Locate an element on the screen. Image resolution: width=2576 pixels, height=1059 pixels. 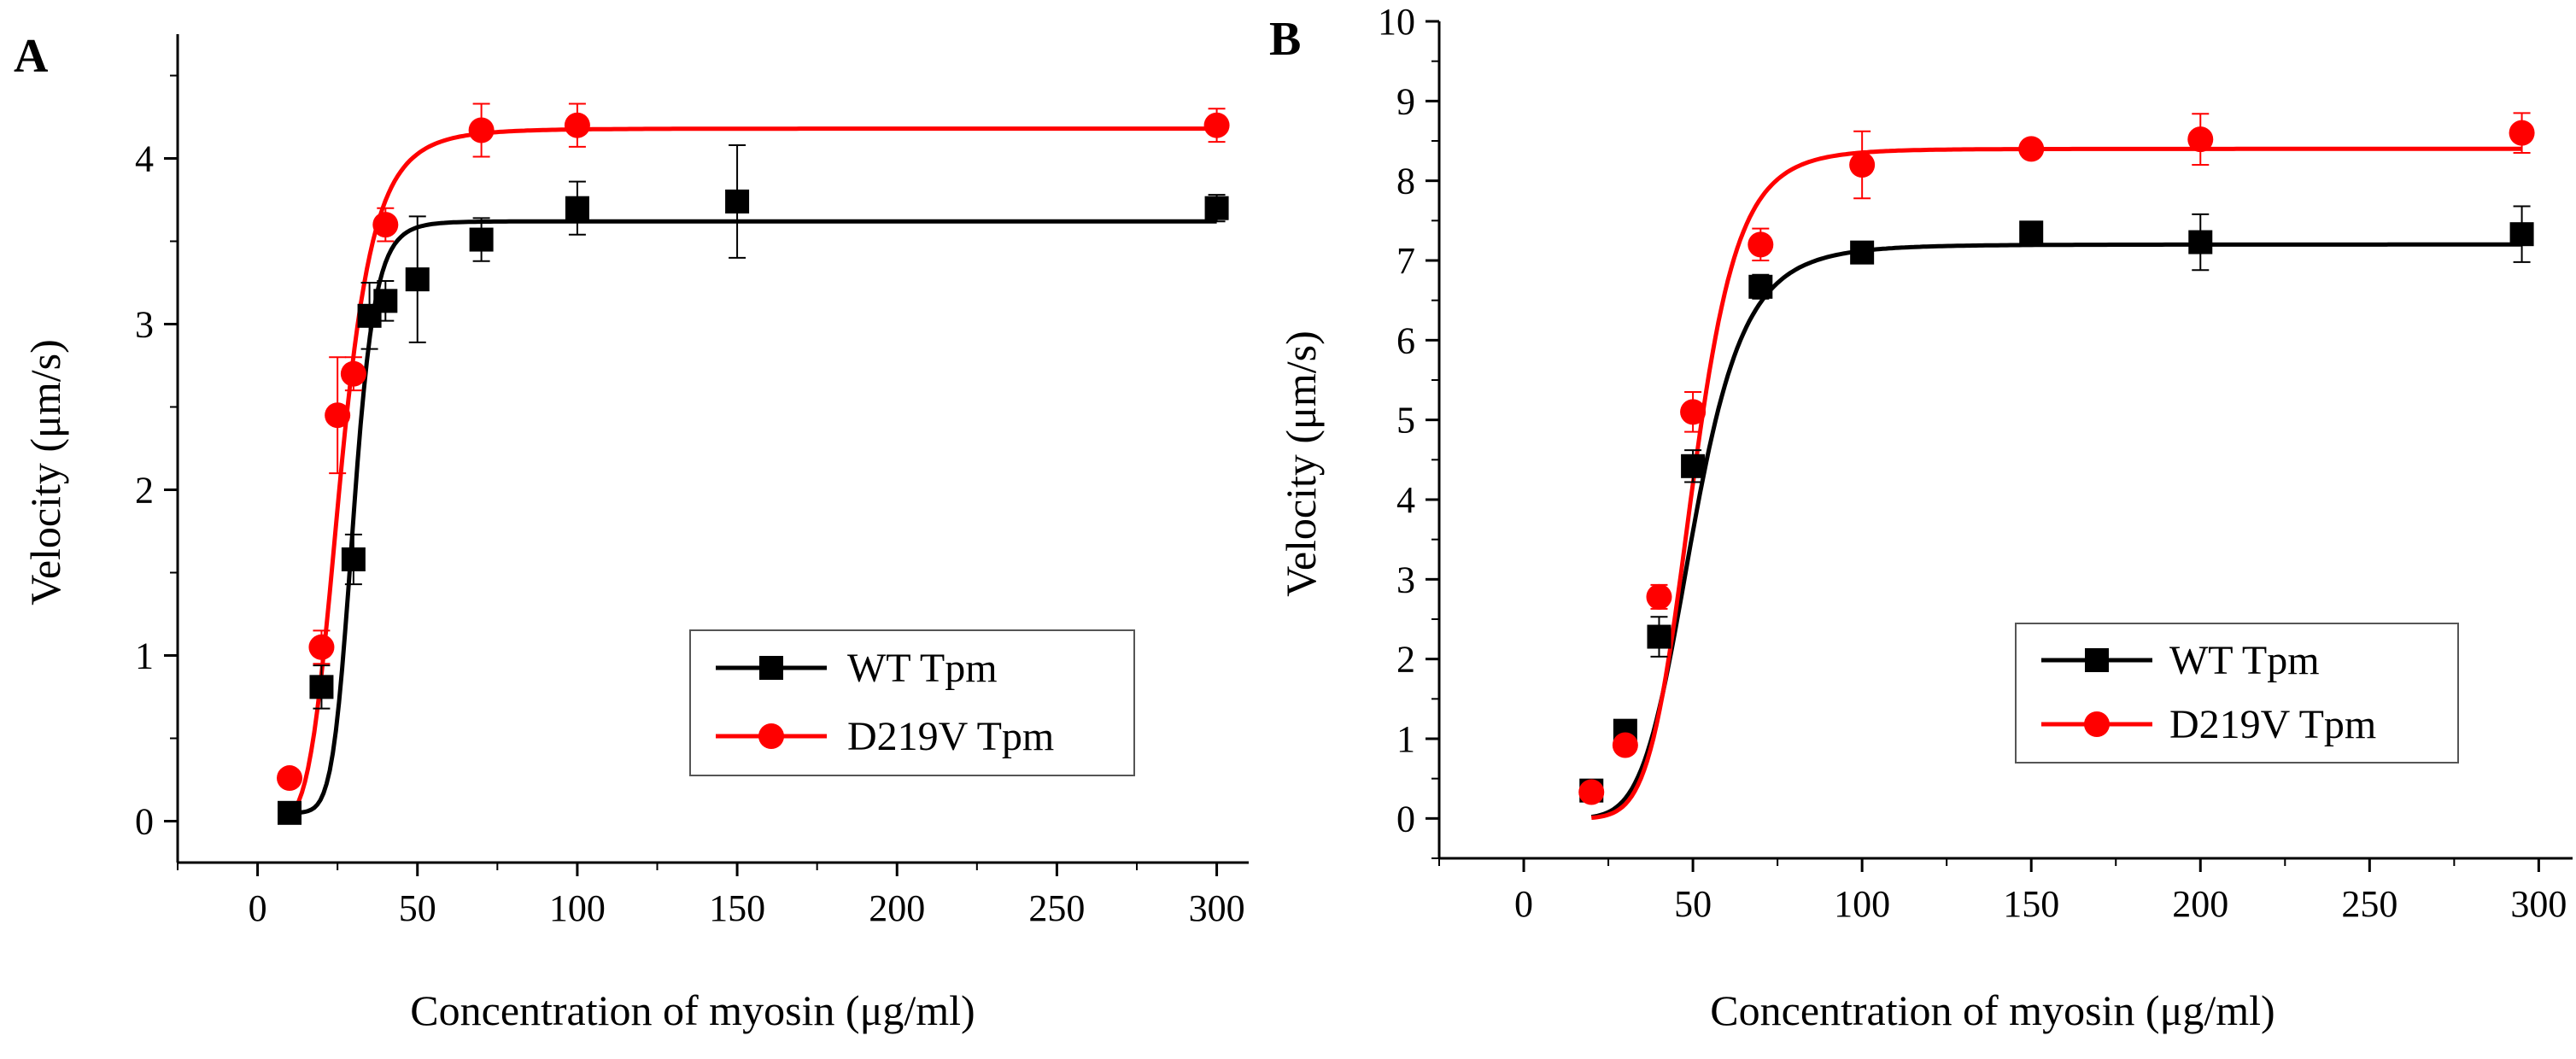
x-tick-label-a: 0 is located at coordinates (258, 908).